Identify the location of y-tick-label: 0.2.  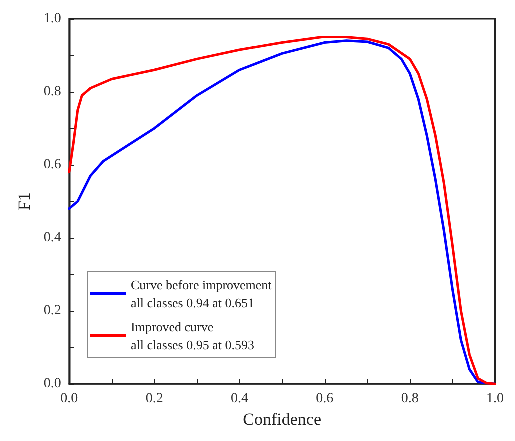
(53, 311).